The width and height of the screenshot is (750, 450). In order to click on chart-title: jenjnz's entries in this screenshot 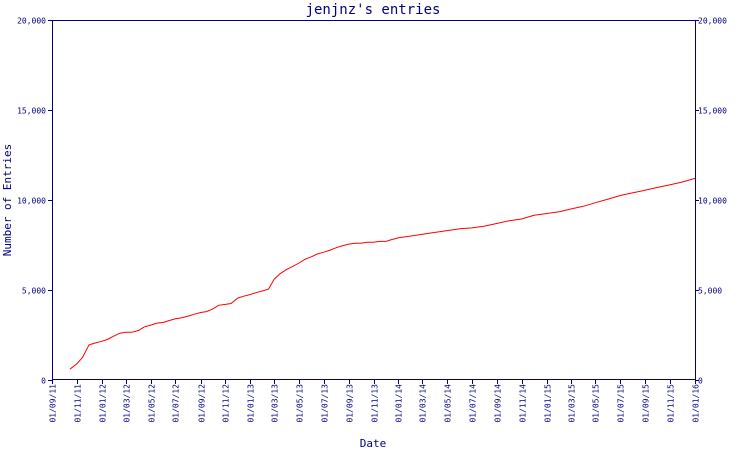, I will do `click(373, 10)`.